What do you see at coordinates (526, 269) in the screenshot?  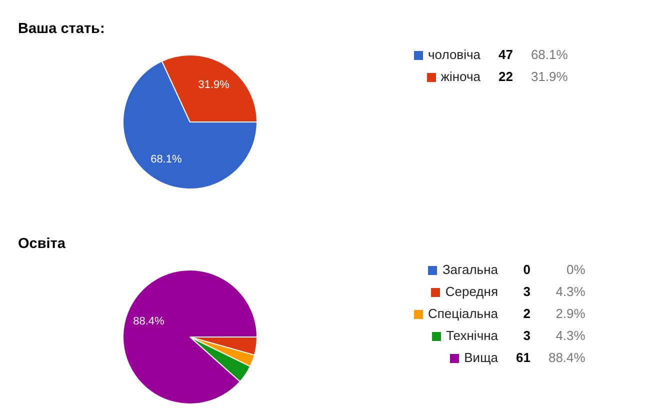 I see `text: 0` at bounding box center [526, 269].